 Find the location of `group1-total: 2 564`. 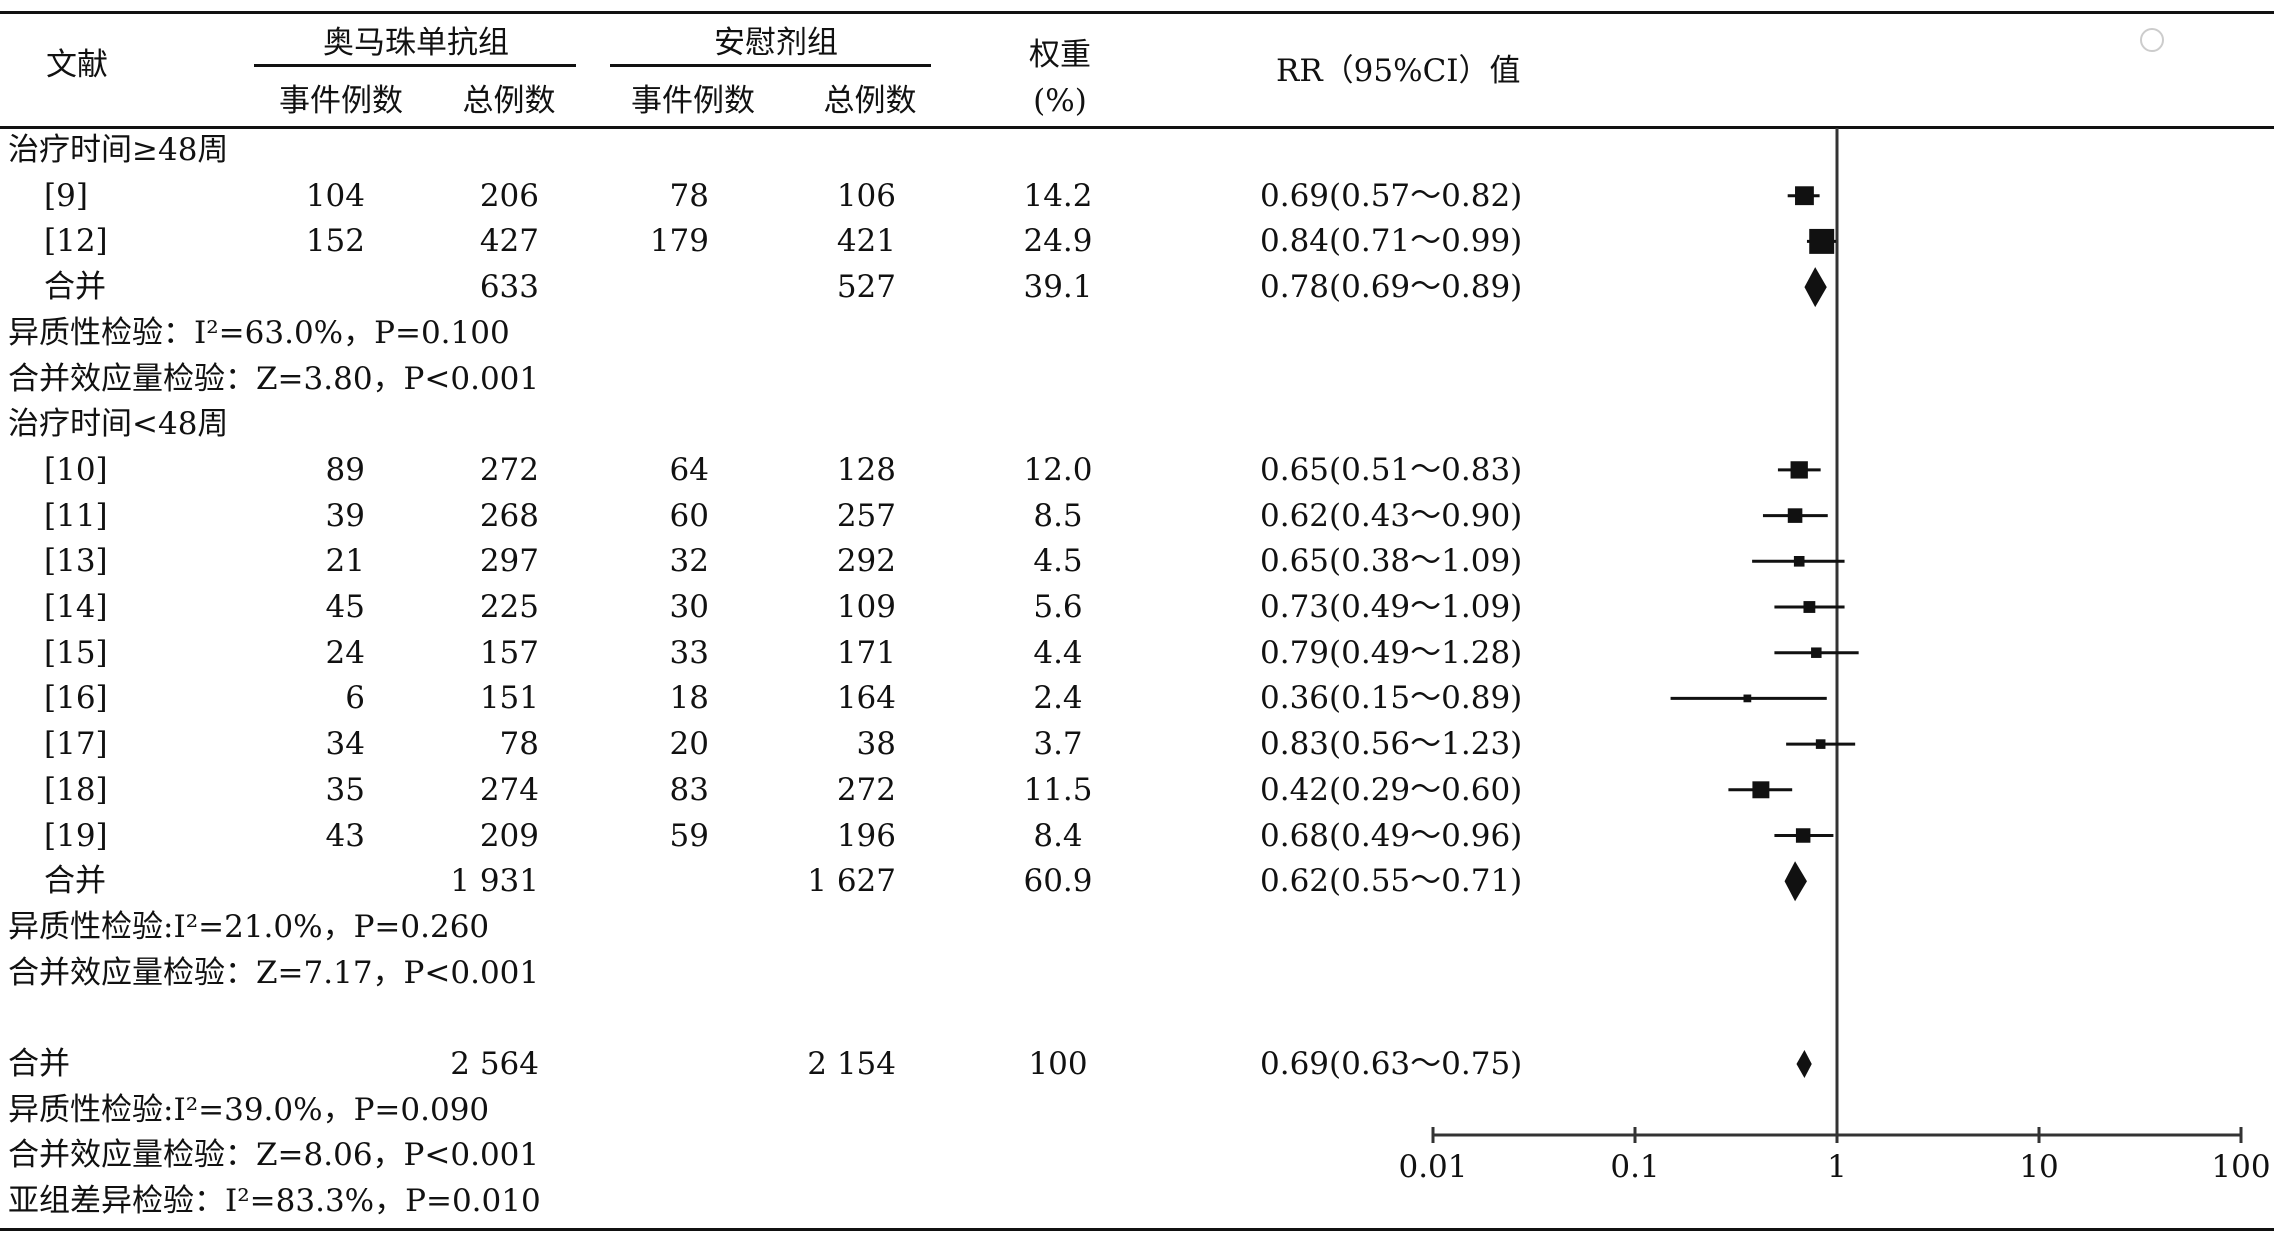

group1-total: 2 564 is located at coordinates (494, 1064).